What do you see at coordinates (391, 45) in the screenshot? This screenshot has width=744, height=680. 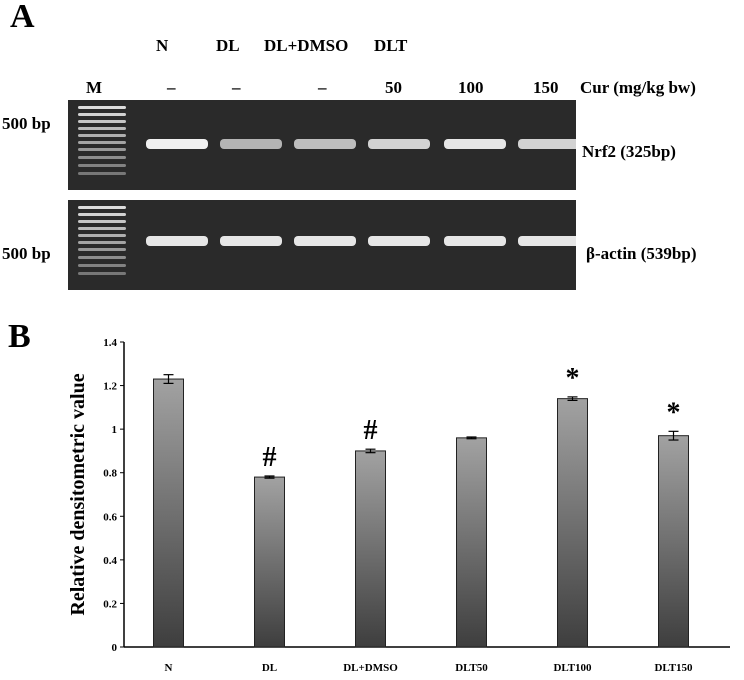 I see `group-header-dlt: DLT` at bounding box center [391, 45].